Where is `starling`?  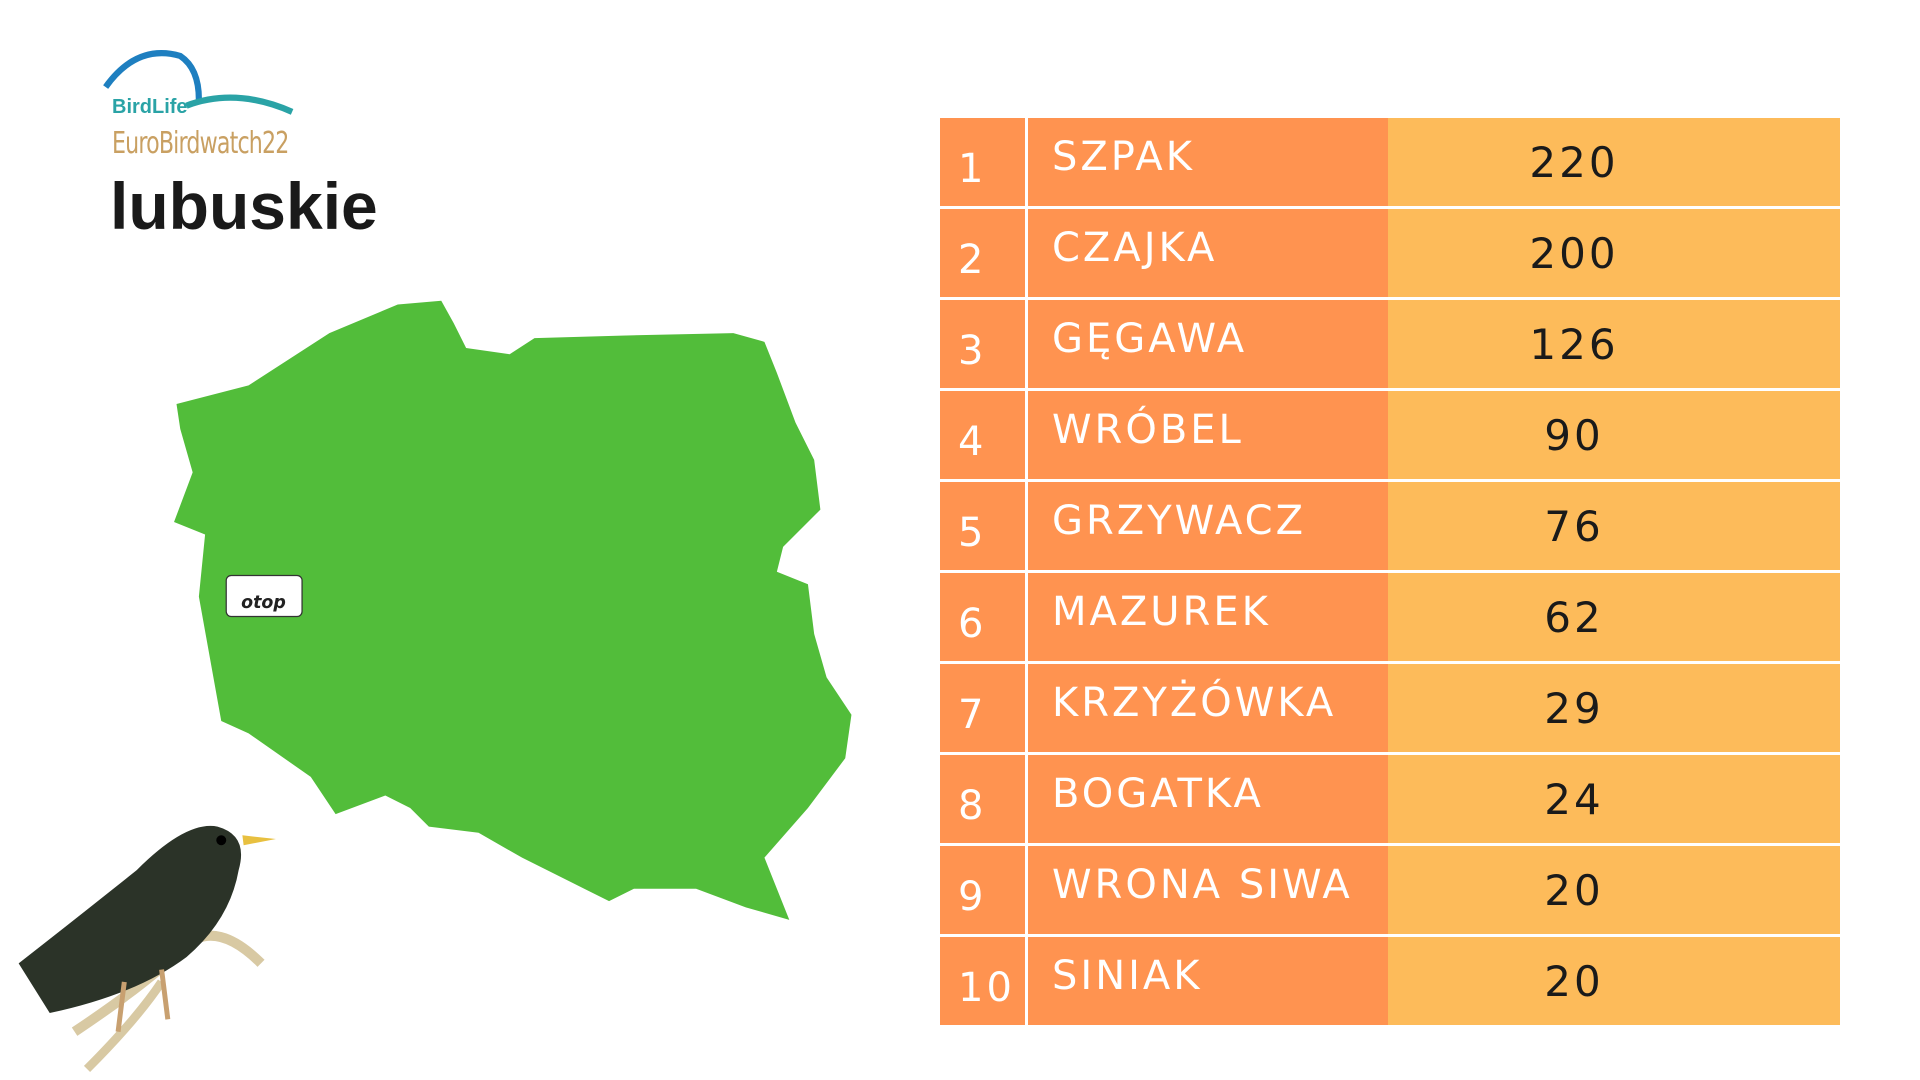
starling is located at coordinates (147, 949).